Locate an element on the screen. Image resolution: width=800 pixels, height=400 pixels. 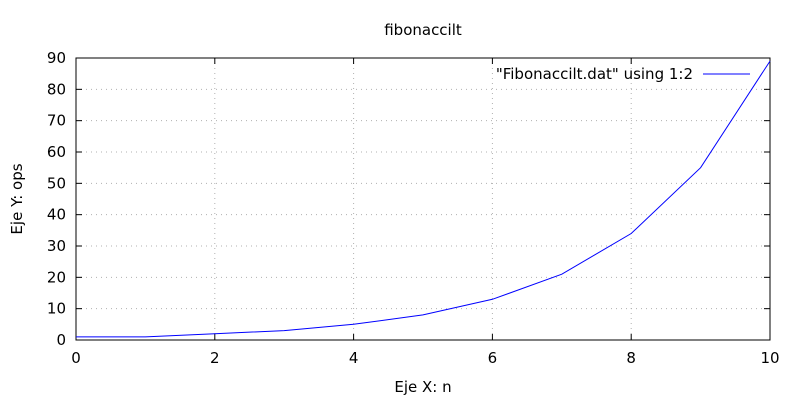
y-tick-label: 0 is located at coordinates (61, 340).